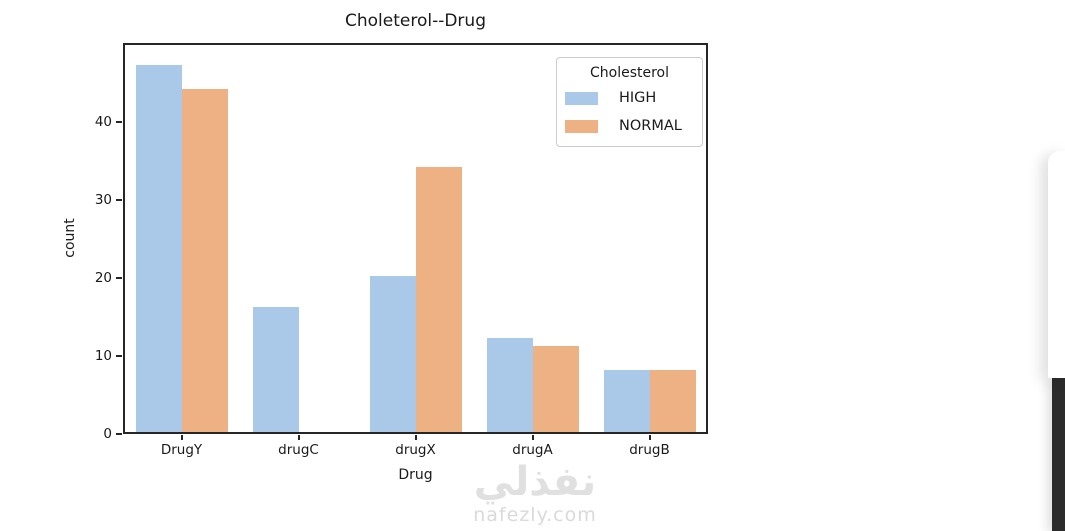  I want to click on y-tick-label-10: 10, so click(103, 356).